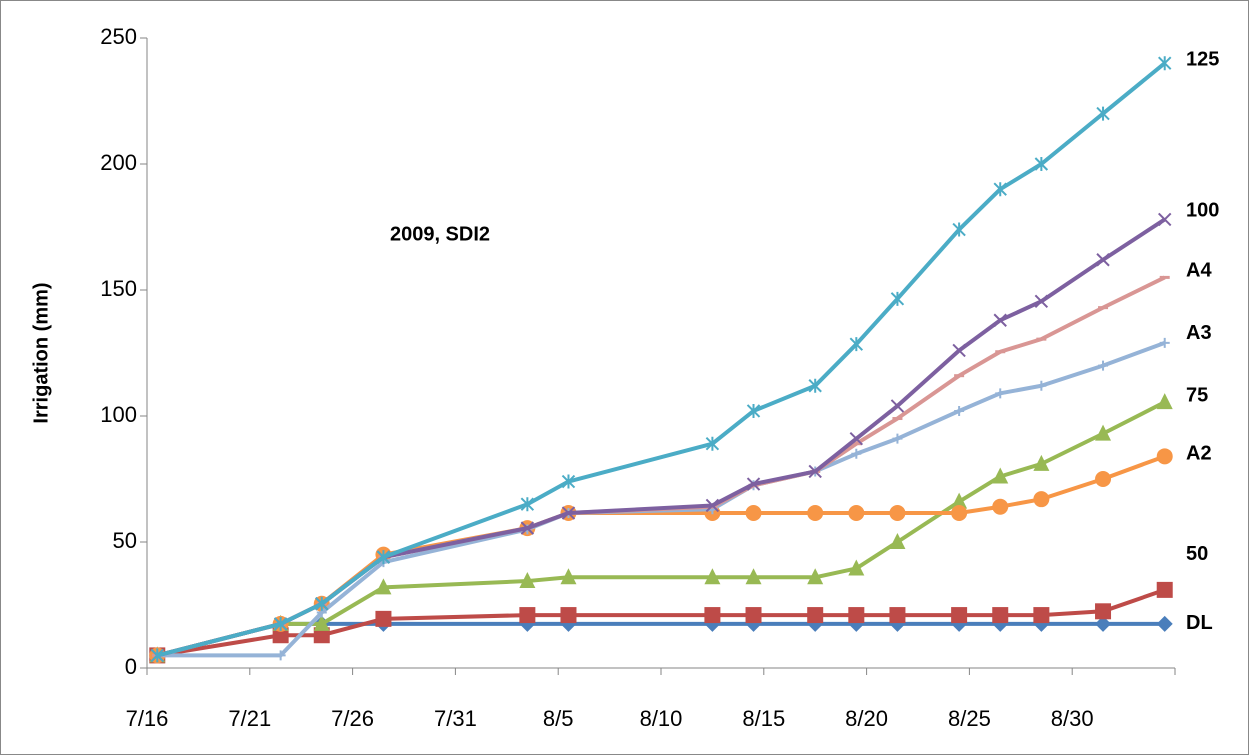 The width and height of the screenshot is (1249, 755). I want to click on series-label: 75, so click(1197, 395).